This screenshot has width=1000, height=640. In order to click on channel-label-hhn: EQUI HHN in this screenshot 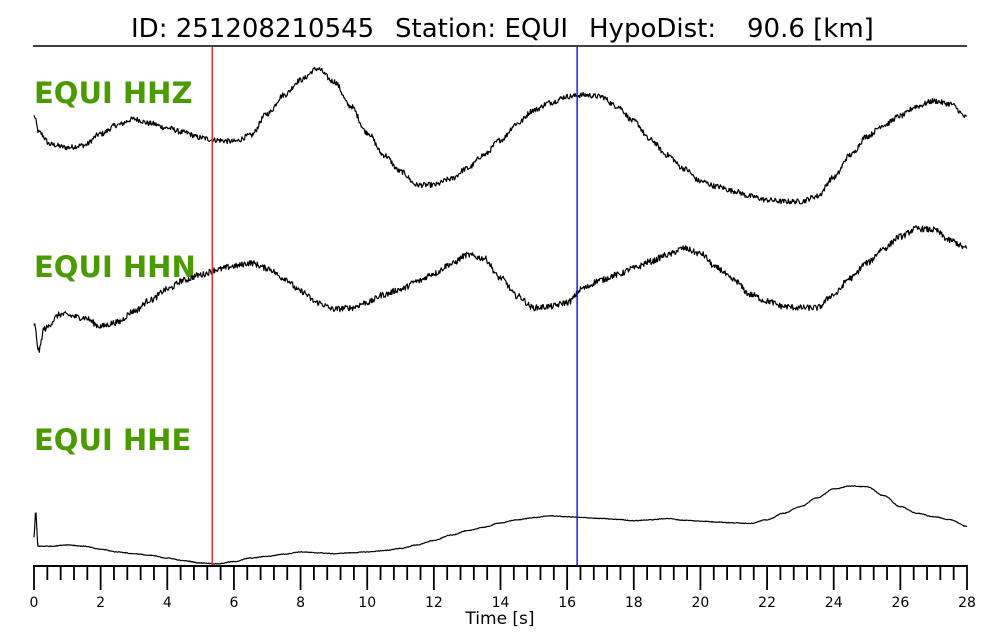, I will do `click(115, 267)`.